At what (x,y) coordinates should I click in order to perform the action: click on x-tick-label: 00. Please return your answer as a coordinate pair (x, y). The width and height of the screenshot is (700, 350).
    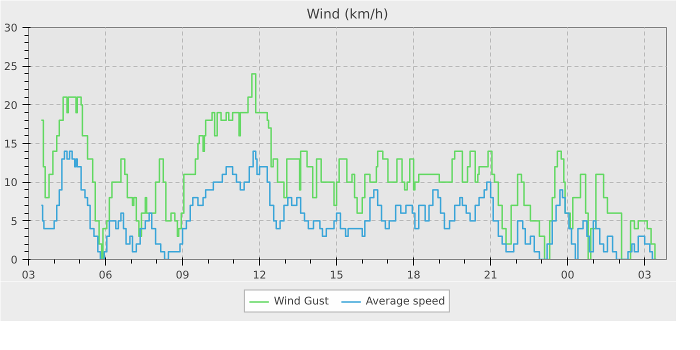
    Looking at the image, I should click on (567, 275).